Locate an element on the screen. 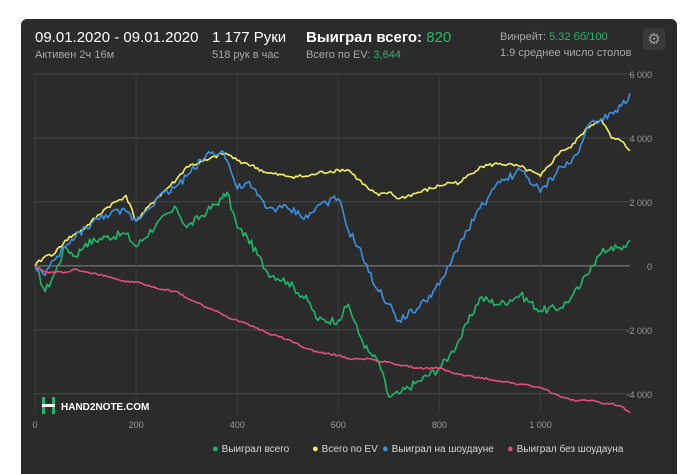 The image size is (700, 474). x-tick-label: 200 is located at coordinates (136, 424).